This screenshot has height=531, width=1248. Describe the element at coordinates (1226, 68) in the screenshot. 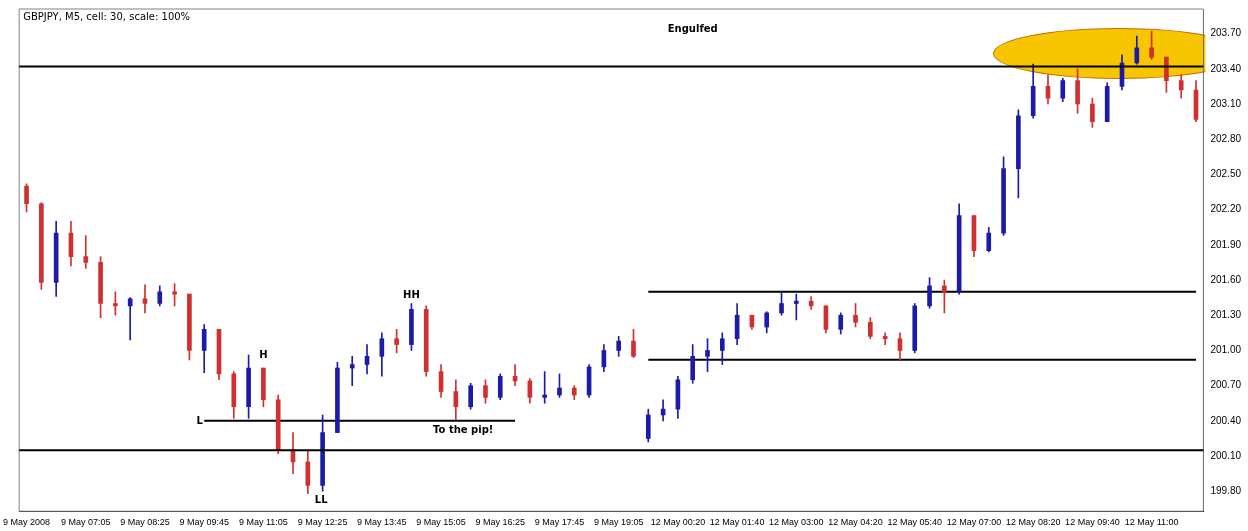

I see `y-tick-label: 203.40` at that location.